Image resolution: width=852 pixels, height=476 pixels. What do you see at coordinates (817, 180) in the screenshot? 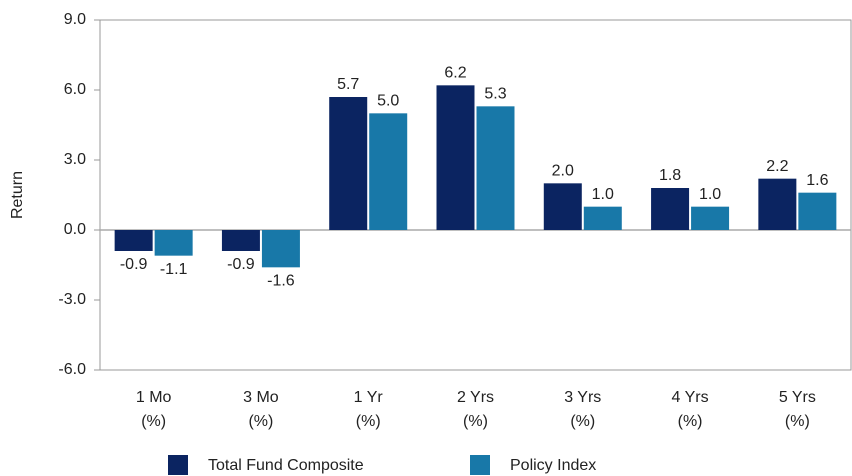
I see `value-label: 1.6` at bounding box center [817, 180].